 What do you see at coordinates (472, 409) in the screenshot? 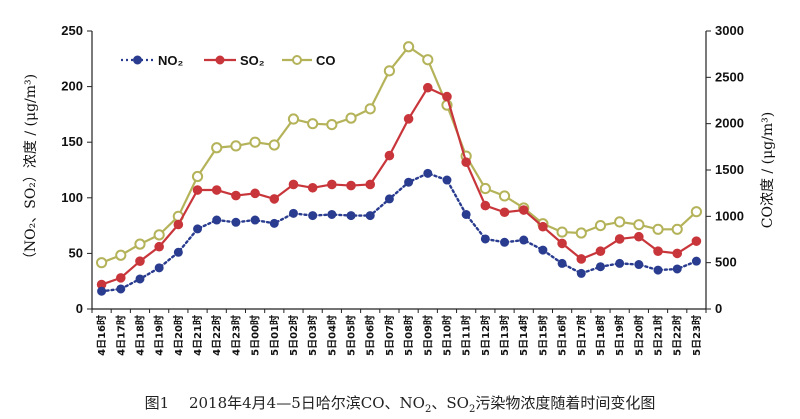
I see `caption-sub-2: 2` at bounding box center [472, 409].